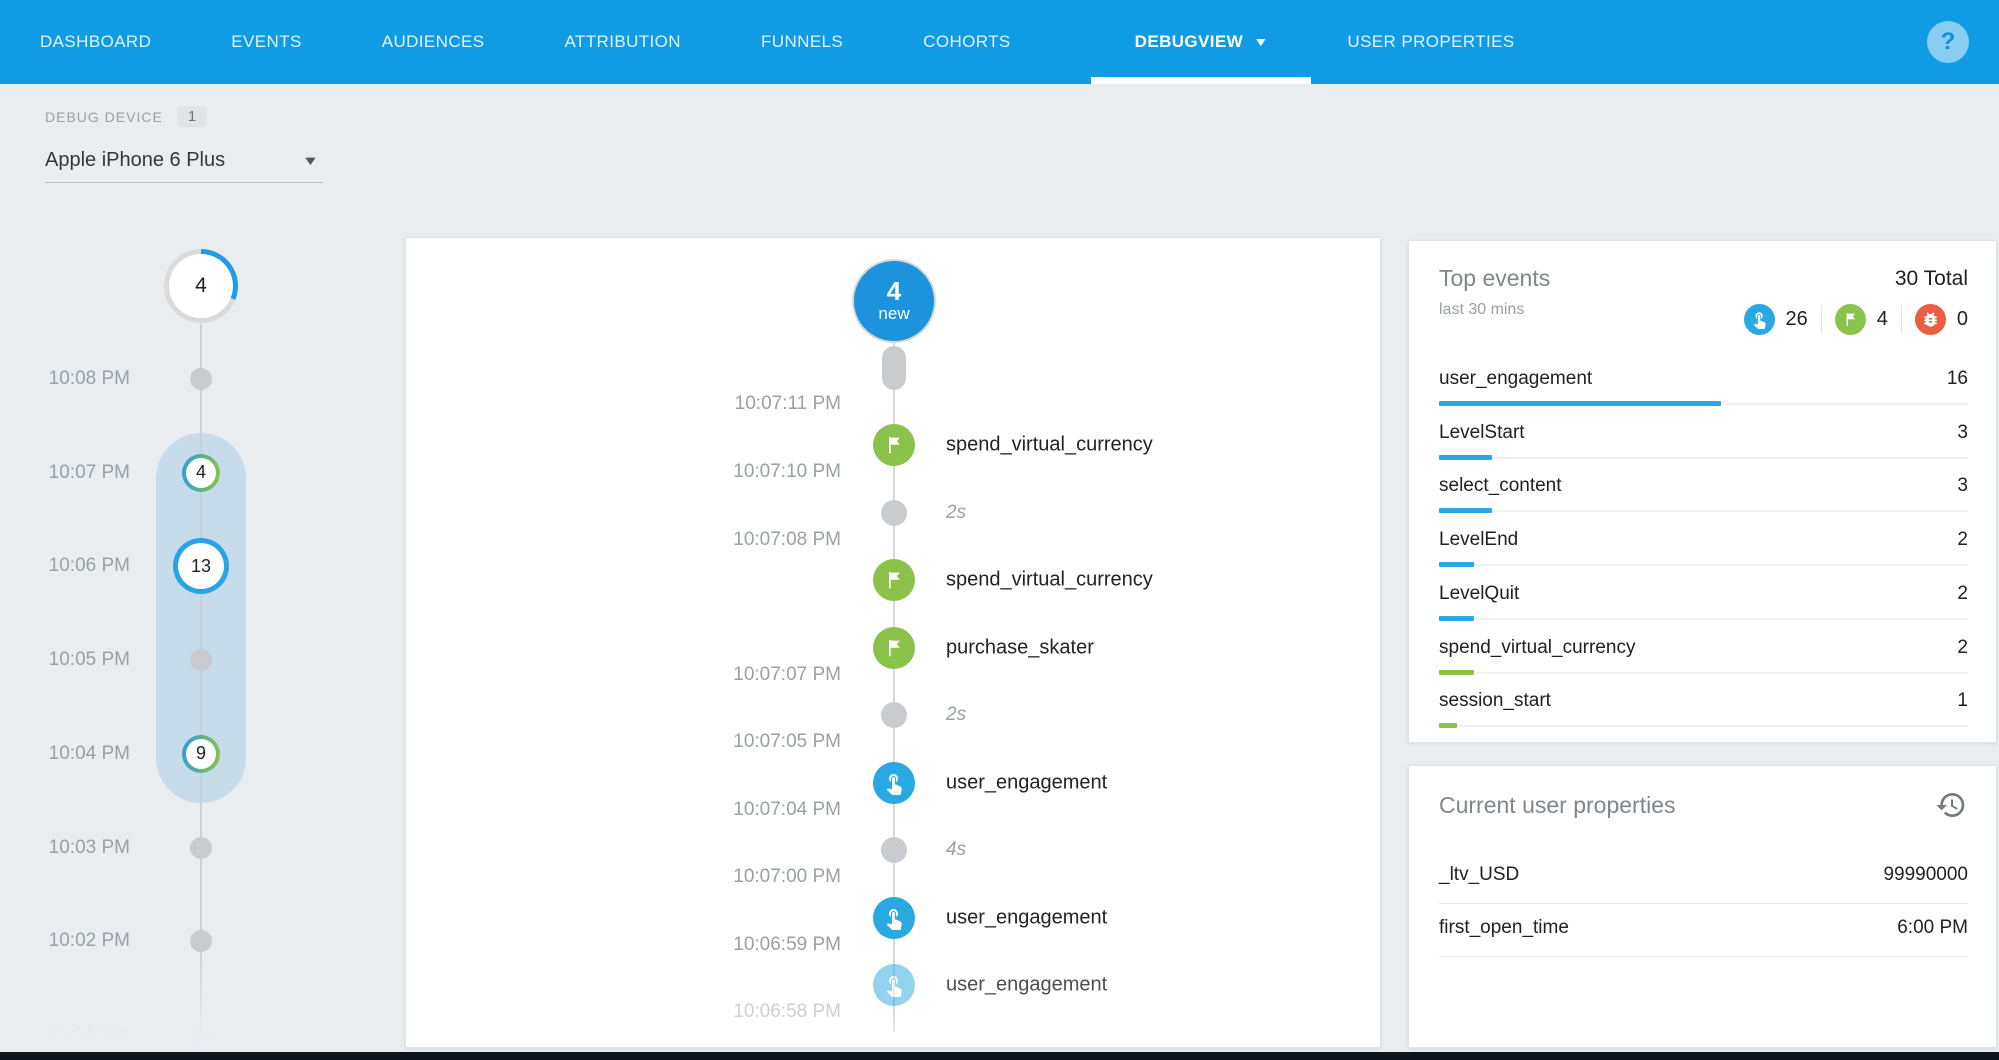 This screenshot has width=1999, height=1060. I want to click on minute-summary-circle: 4, so click(201, 286).